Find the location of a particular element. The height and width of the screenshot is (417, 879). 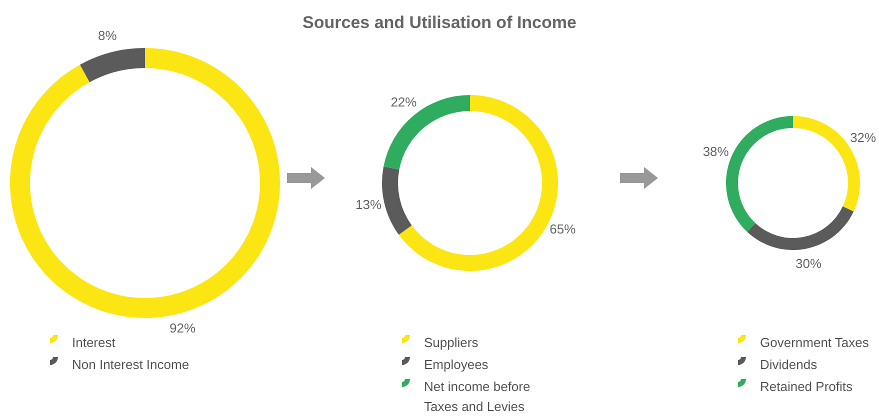

data-label: 8% is located at coordinates (108, 36).